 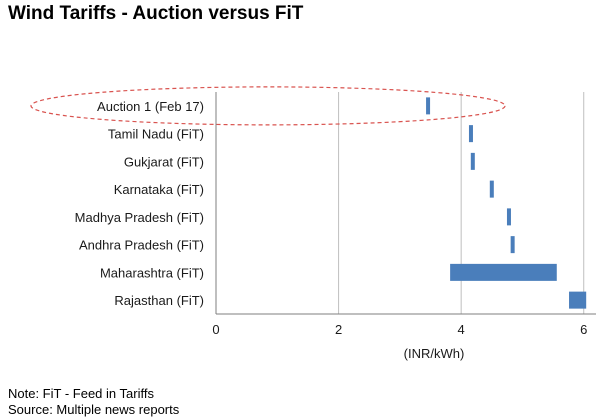 What do you see at coordinates (472, 161) in the screenshot?
I see `bar-gukjarat-fit` at bounding box center [472, 161].